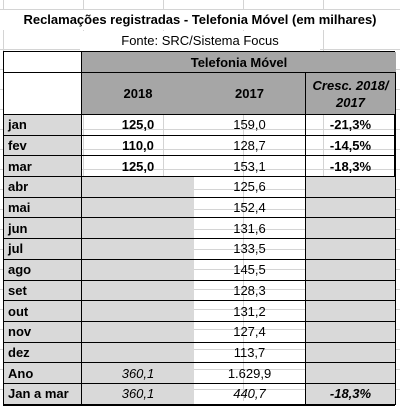 This screenshot has height=406, width=400. What do you see at coordinates (250, 270) in the screenshot?
I see `cell-2017: 145,5` at bounding box center [250, 270].